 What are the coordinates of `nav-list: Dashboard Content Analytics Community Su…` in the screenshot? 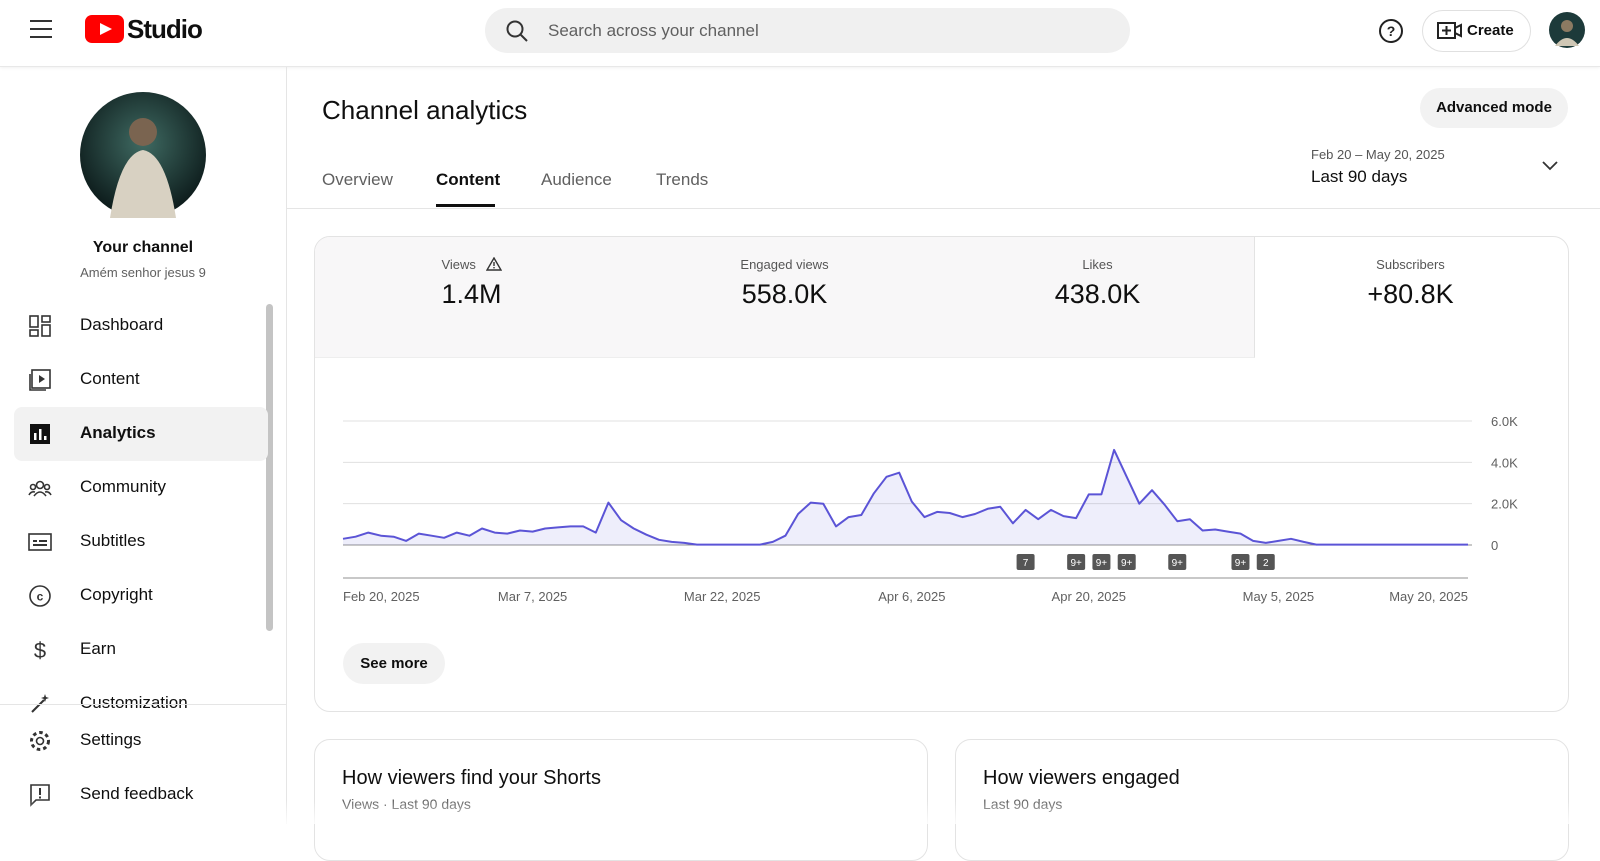 It's located at (143, 535).